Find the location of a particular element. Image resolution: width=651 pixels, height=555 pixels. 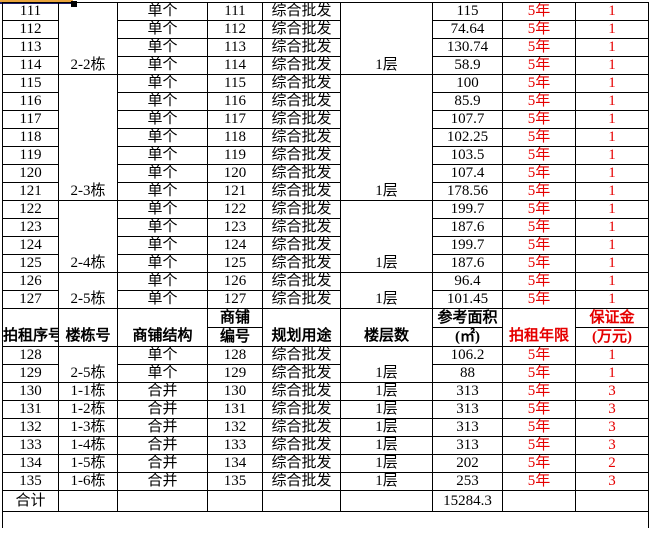

cell-shop-no: 116 is located at coordinates (235, 101).